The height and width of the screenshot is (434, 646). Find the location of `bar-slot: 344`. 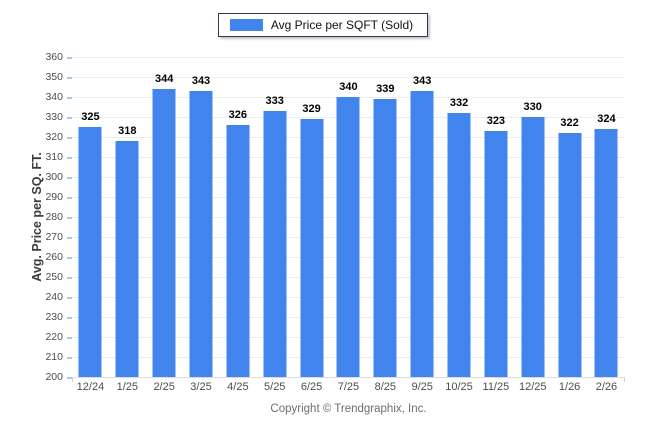

bar-slot: 344 is located at coordinates (164, 217).